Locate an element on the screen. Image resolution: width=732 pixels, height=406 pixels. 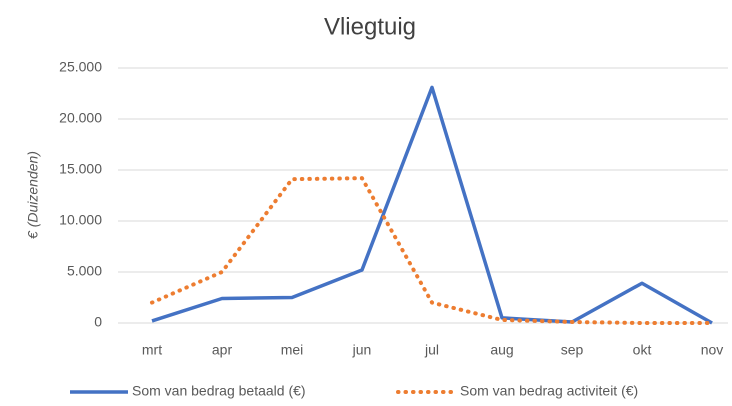
x-tick-label: sep is located at coordinates (572, 350).